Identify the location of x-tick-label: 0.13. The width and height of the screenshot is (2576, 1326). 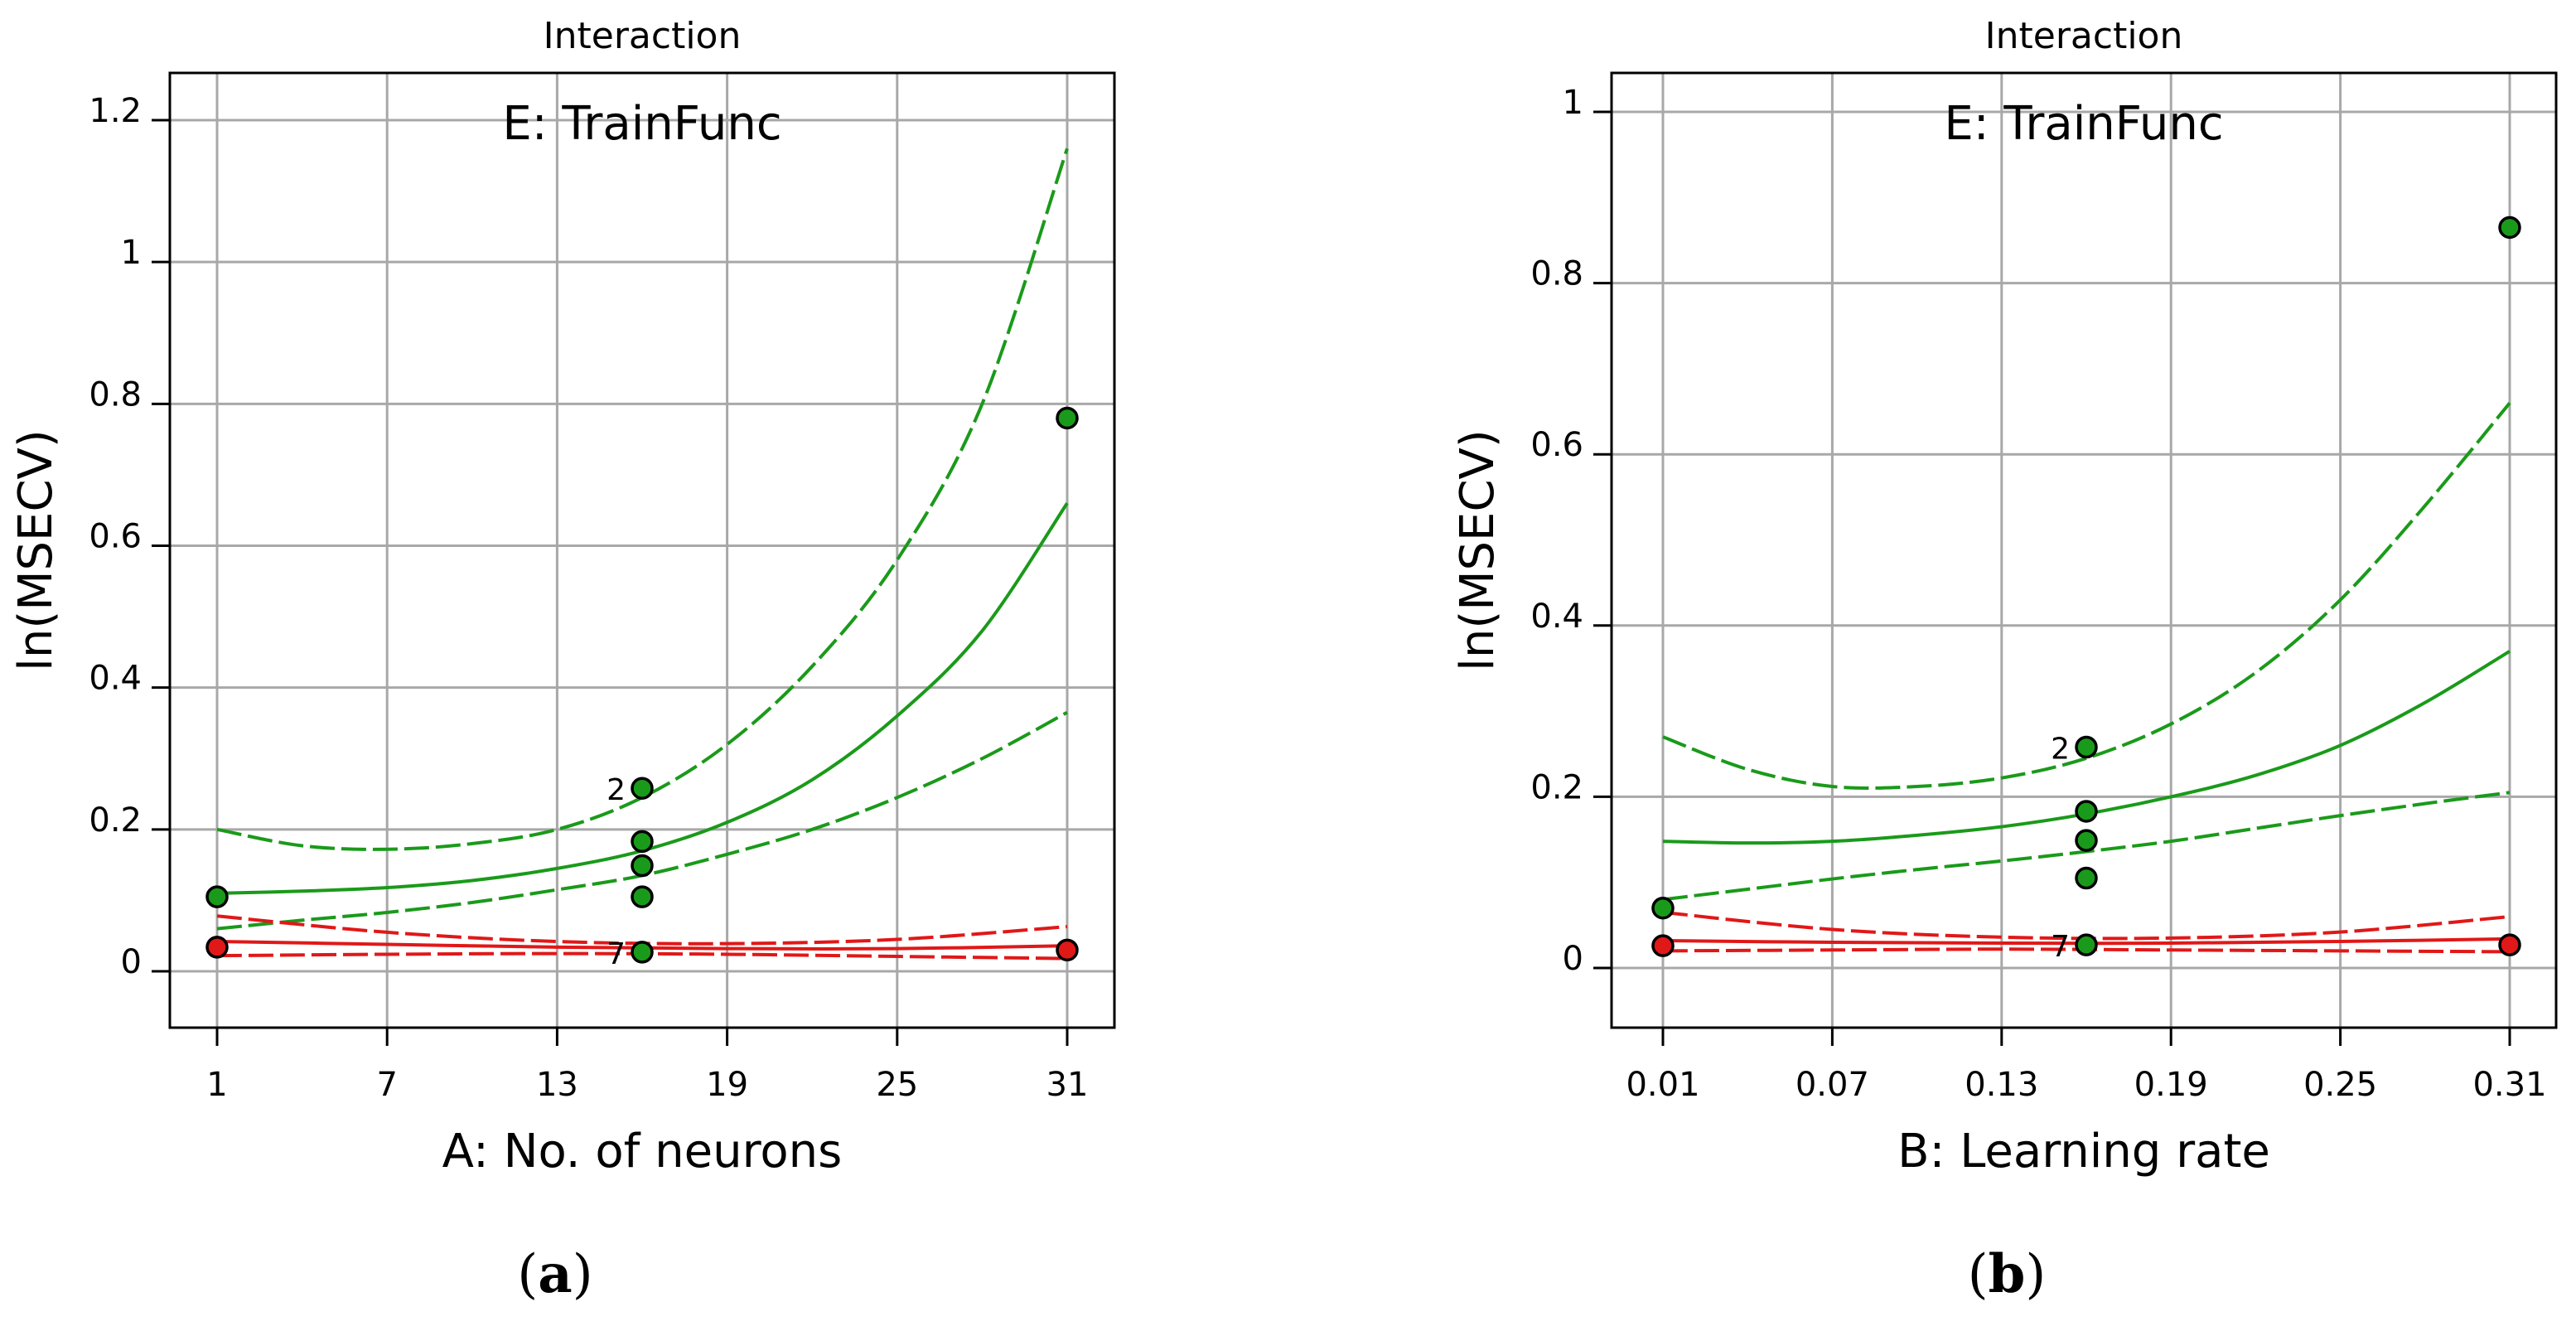
(2001, 1085).